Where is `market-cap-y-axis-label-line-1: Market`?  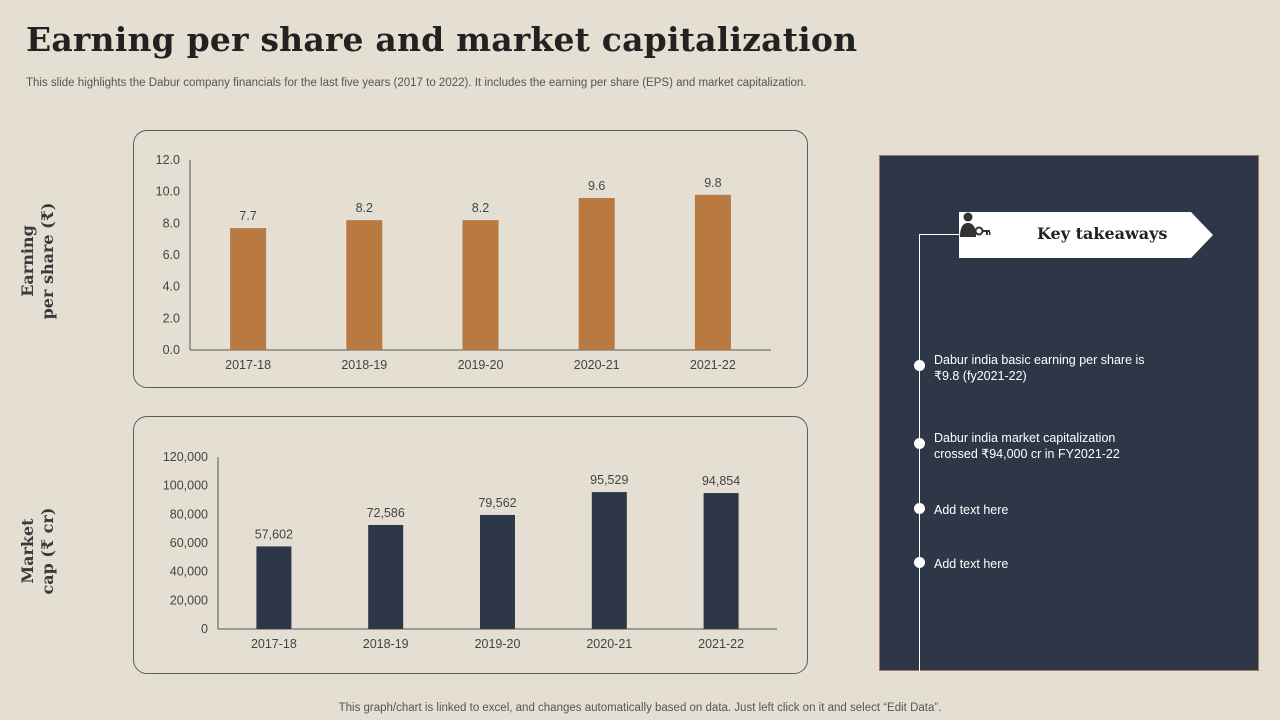
market-cap-y-axis-label-line-1: Market is located at coordinates (27, 551).